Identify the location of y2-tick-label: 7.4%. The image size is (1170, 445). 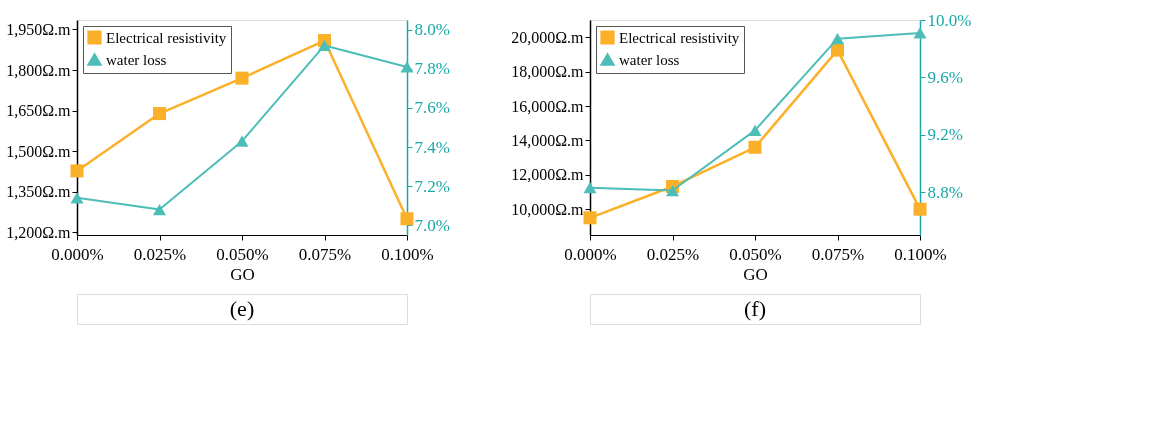
(432, 147).